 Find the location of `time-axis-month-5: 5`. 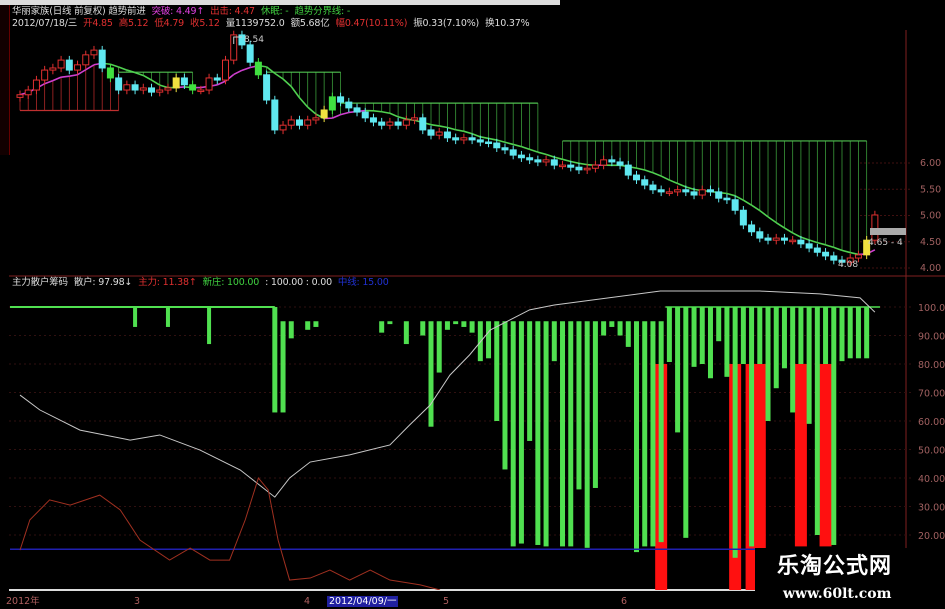

time-axis-month-5: 5 is located at coordinates (446, 601).